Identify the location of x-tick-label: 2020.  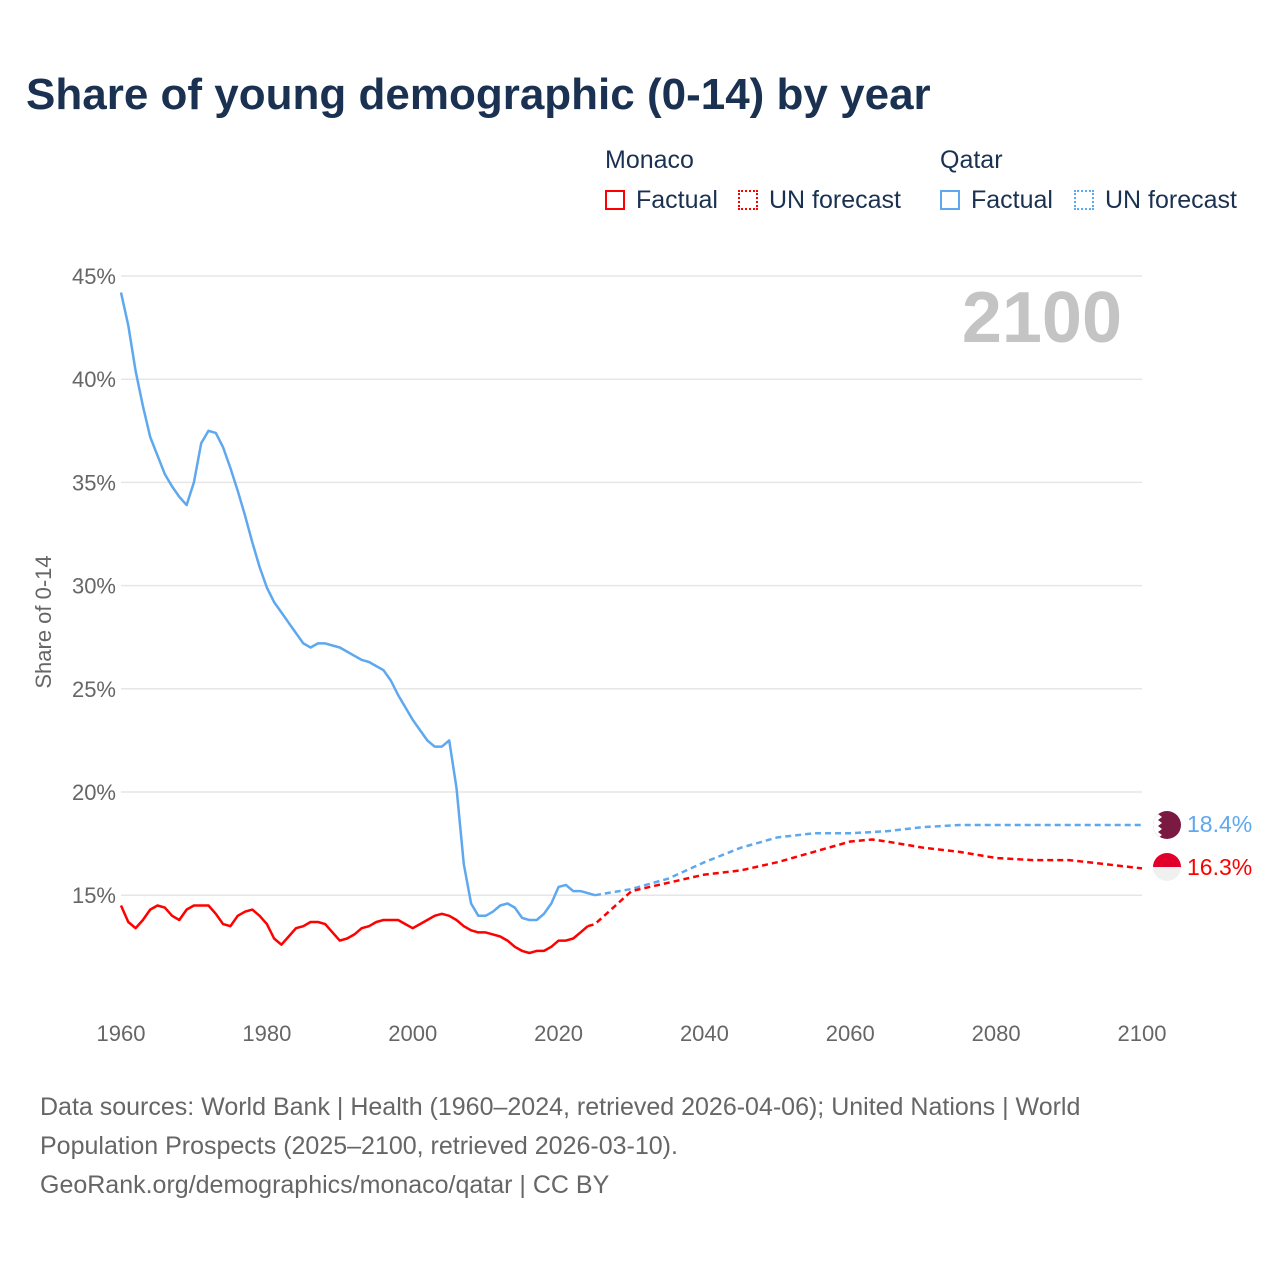
(558, 1033).